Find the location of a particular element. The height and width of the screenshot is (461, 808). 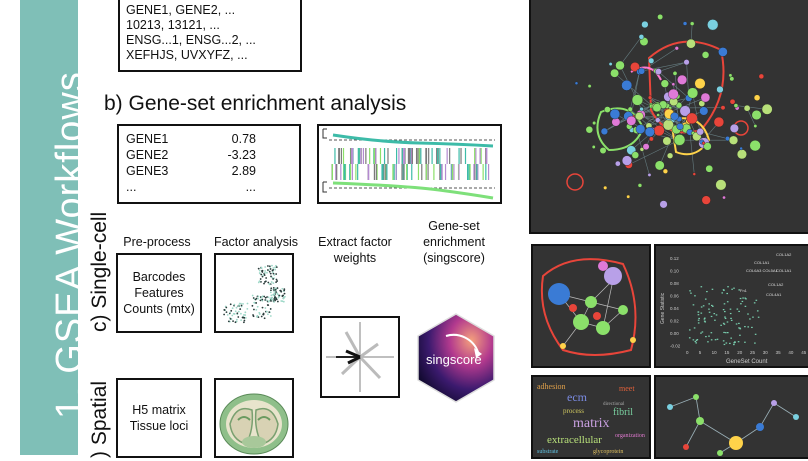

word-cloud-word: ecm is located at coordinates (577, 397).